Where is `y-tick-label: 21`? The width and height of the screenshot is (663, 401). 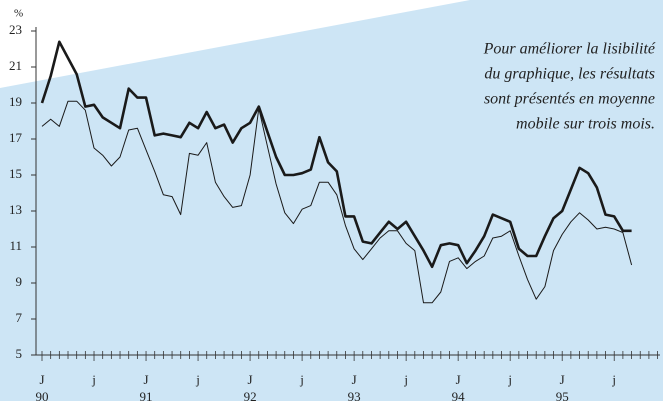
y-tick-label: 21 is located at coordinates (15, 65).